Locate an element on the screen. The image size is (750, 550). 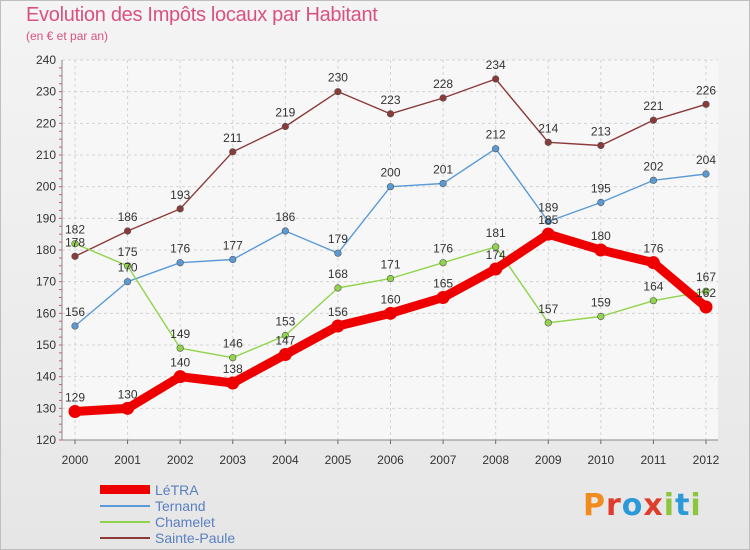
data-label: 202 is located at coordinates (653, 166).